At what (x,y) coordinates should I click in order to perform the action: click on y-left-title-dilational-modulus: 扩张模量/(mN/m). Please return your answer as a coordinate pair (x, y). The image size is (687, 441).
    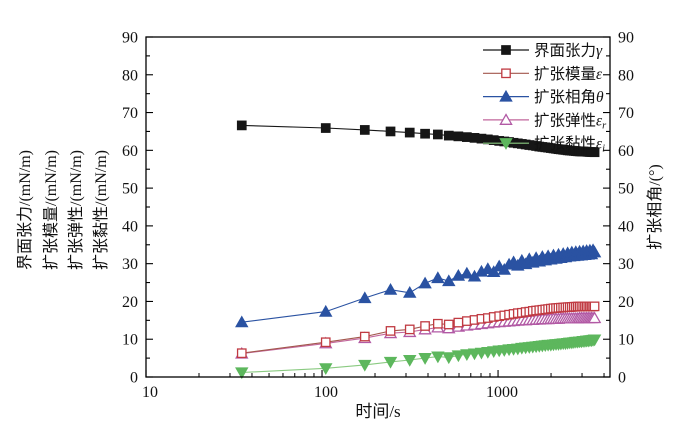
    Looking at the image, I should click on (51, 210).